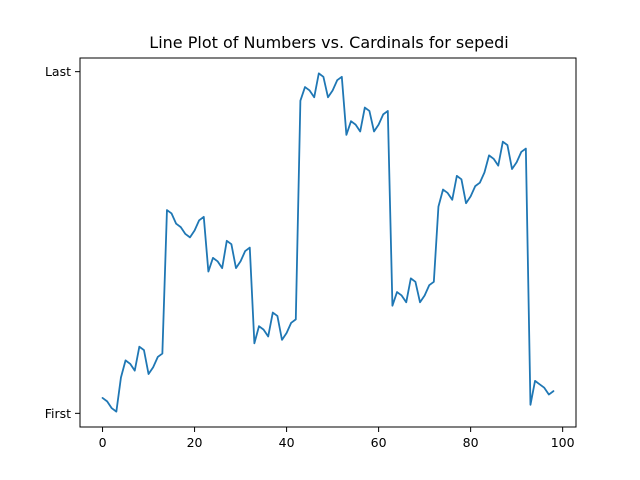 The image size is (640, 480). What do you see at coordinates (58, 71) in the screenshot?
I see `y-tick-label: Last` at bounding box center [58, 71].